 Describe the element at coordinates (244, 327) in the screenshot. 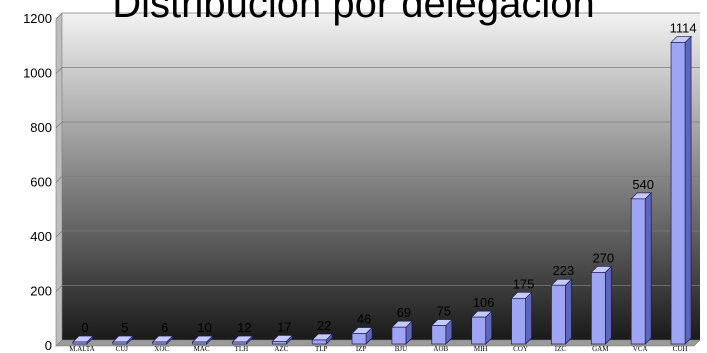

I see `data-label: 12` at that location.